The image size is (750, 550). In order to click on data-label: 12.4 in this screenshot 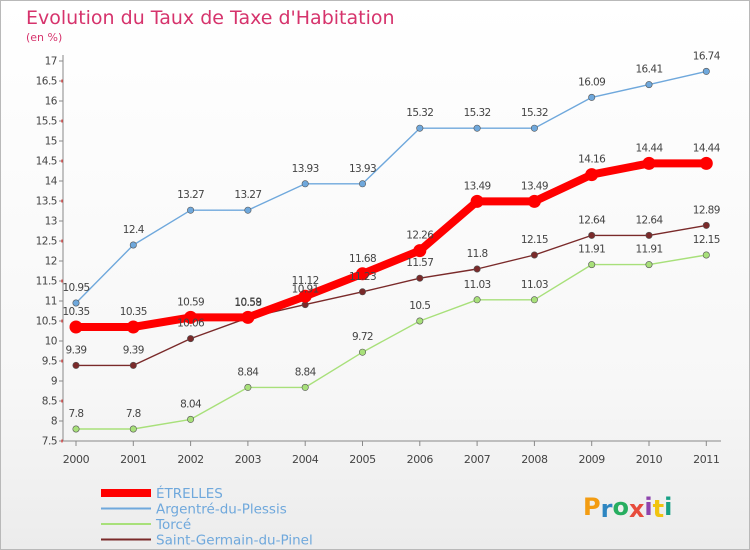, I will do `click(134, 230)`.